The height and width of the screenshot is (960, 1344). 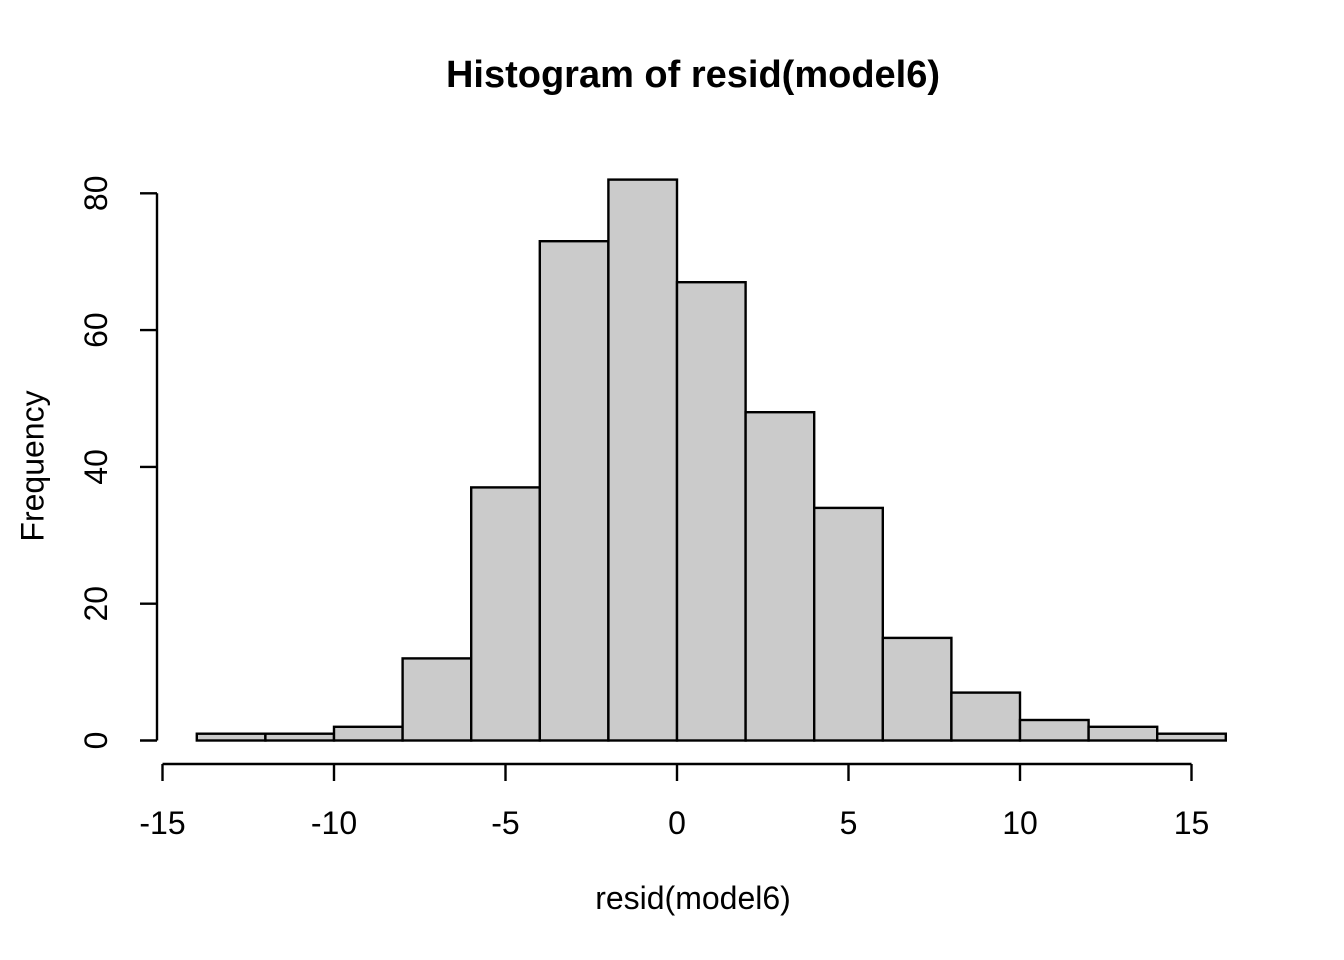 What do you see at coordinates (96, 604) in the screenshot?
I see `y-axis-tick-label: 20` at bounding box center [96, 604].